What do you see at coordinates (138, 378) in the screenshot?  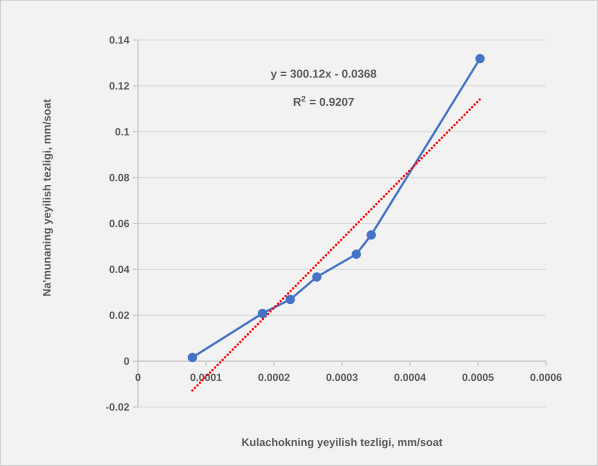 I see `x-tick-label: 0` at bounding box center [138, 378].